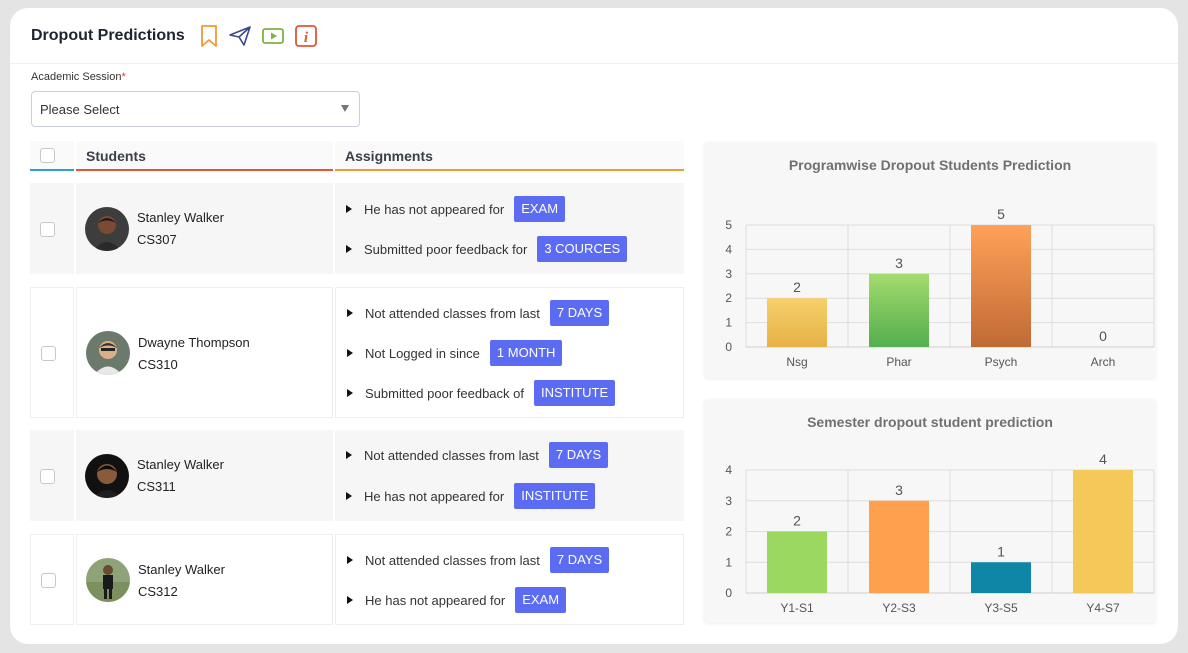 The width and height of the screenshot is (1188, 653). I want to click on data-label: 5, so click(1001, 214).